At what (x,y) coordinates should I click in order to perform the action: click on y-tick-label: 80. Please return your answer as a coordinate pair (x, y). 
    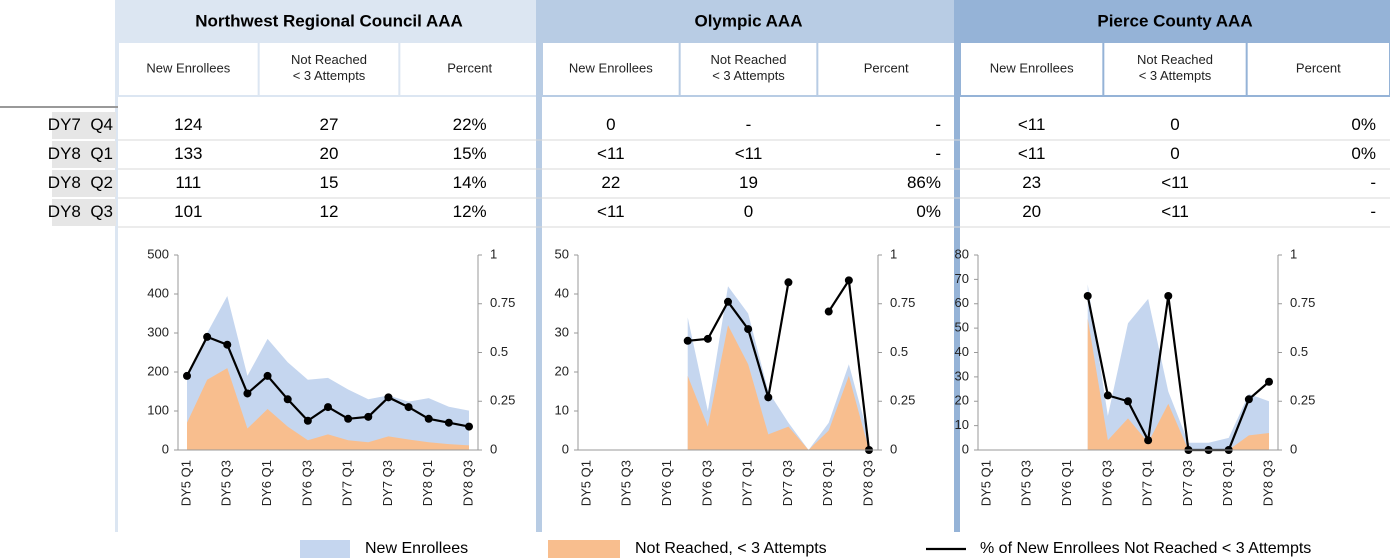
    Looking at the image, I should click on (962, 253).